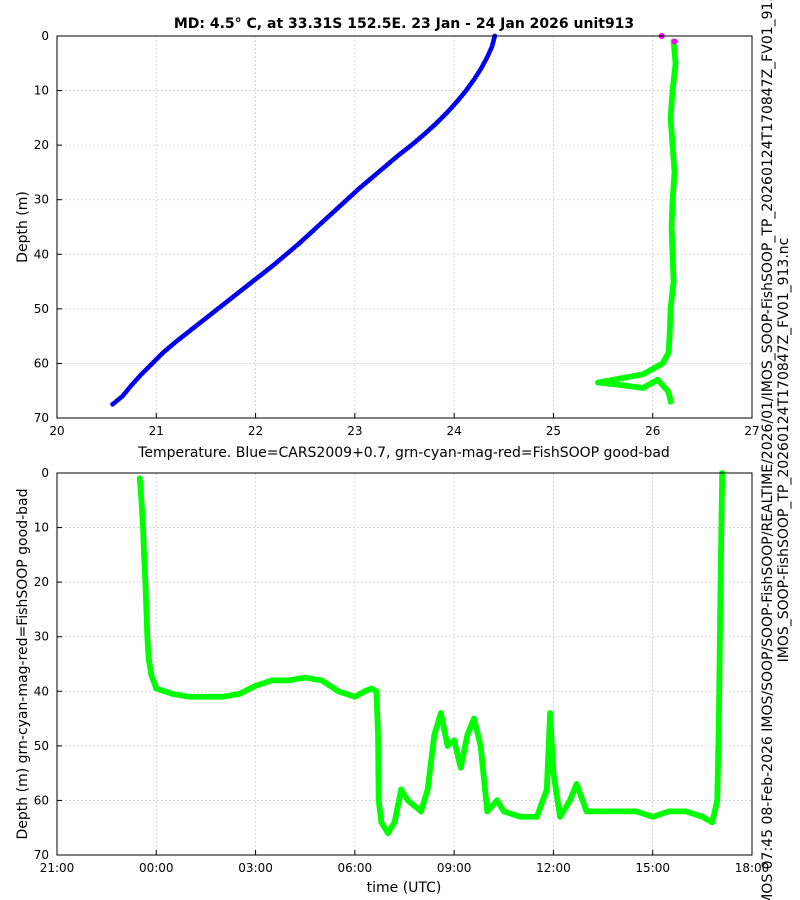 The height and width of the screenshot is (900, 800). I want to click on bottom-y-tick-label: 20, so click(41, 582).